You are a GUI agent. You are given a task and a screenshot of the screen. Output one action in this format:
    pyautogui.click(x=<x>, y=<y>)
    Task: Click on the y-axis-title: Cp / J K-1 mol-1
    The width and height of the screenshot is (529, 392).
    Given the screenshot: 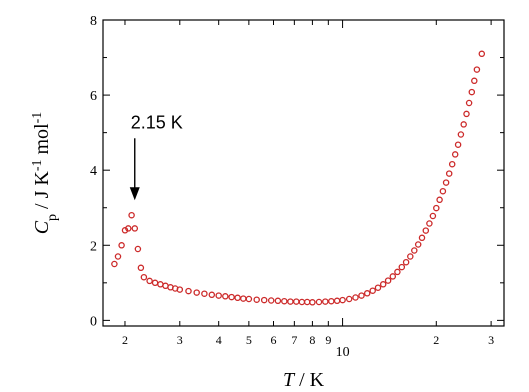 What is the action you would take?
    pyautogui.click(x=45, y=173)
    